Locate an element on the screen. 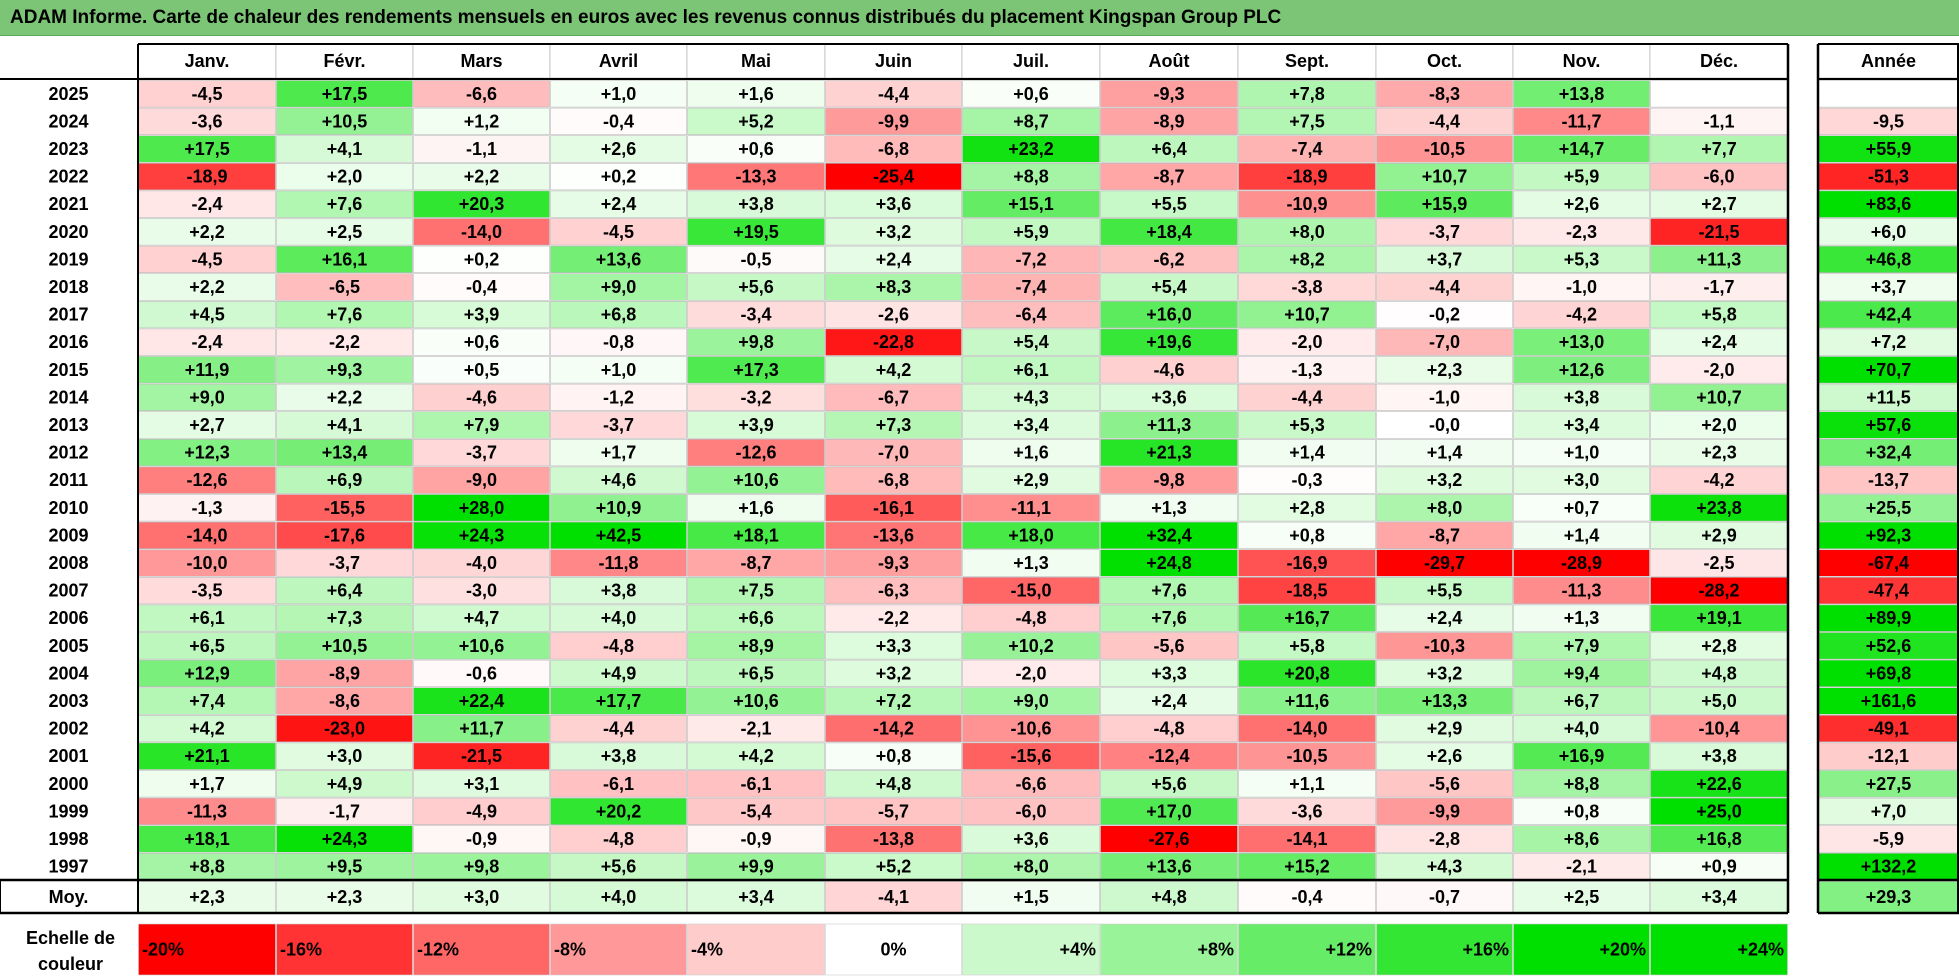 The height and width of the screenshot is (978, 1959). average-cell-value: -4,1 is located at coordinates (893, 897).